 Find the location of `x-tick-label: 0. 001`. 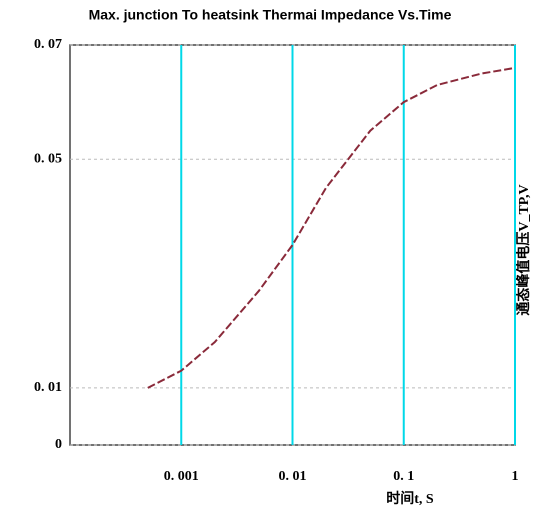

x-tick-label: 0. 001 is located at coordinates (181, 476).